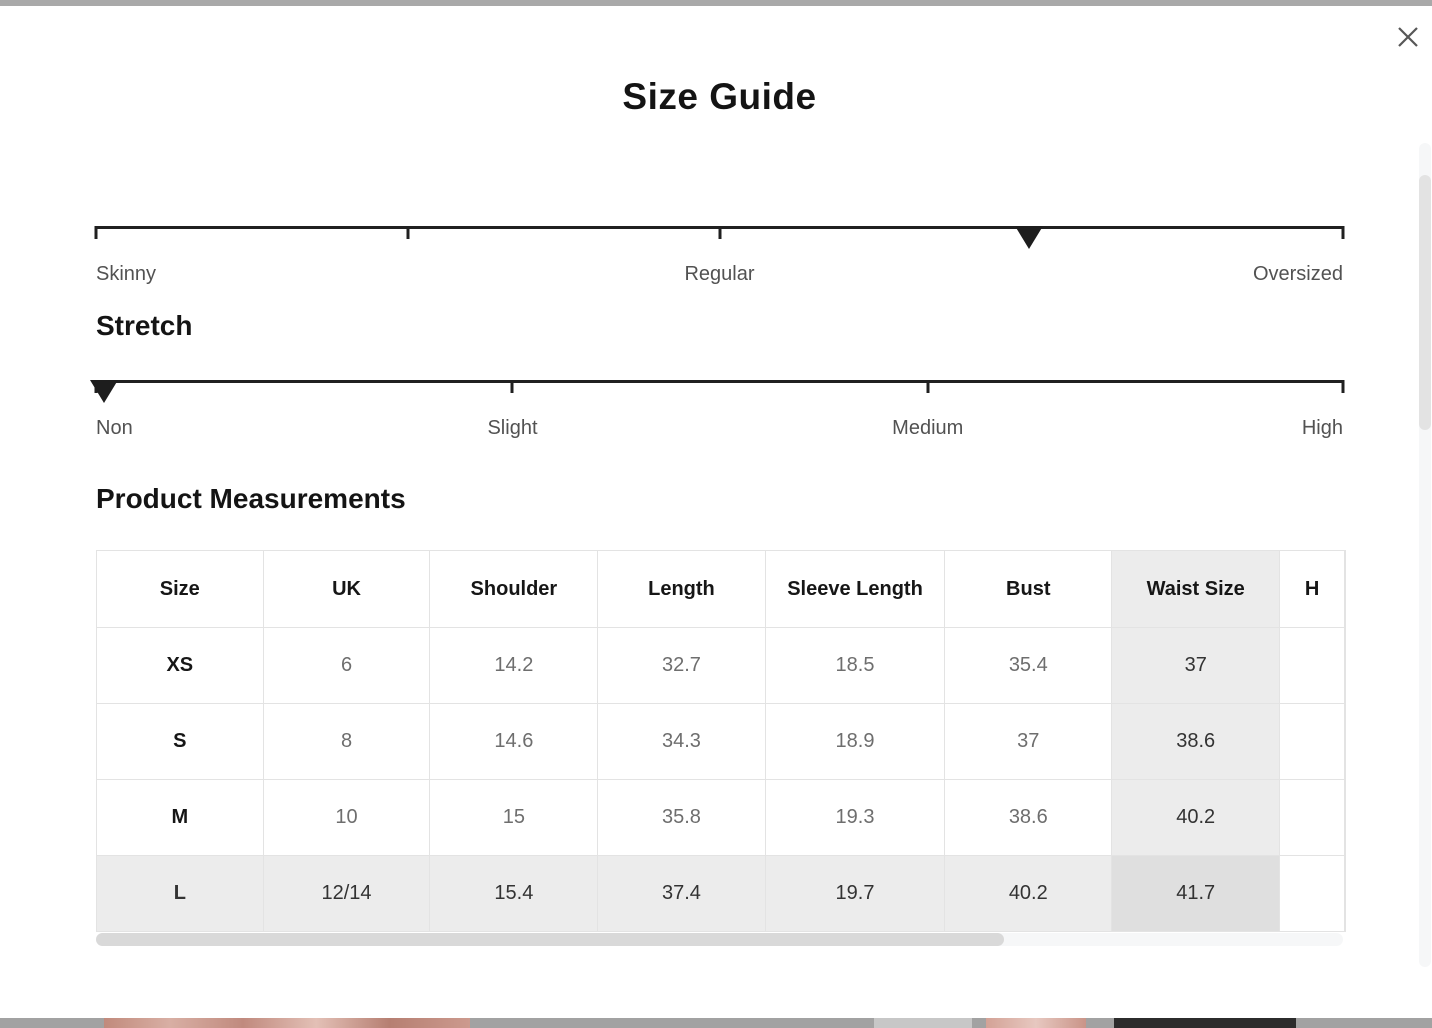 The width and height of the screenshot is (1432, 1028). I want to click on size-cell: S, so click(180, 741).